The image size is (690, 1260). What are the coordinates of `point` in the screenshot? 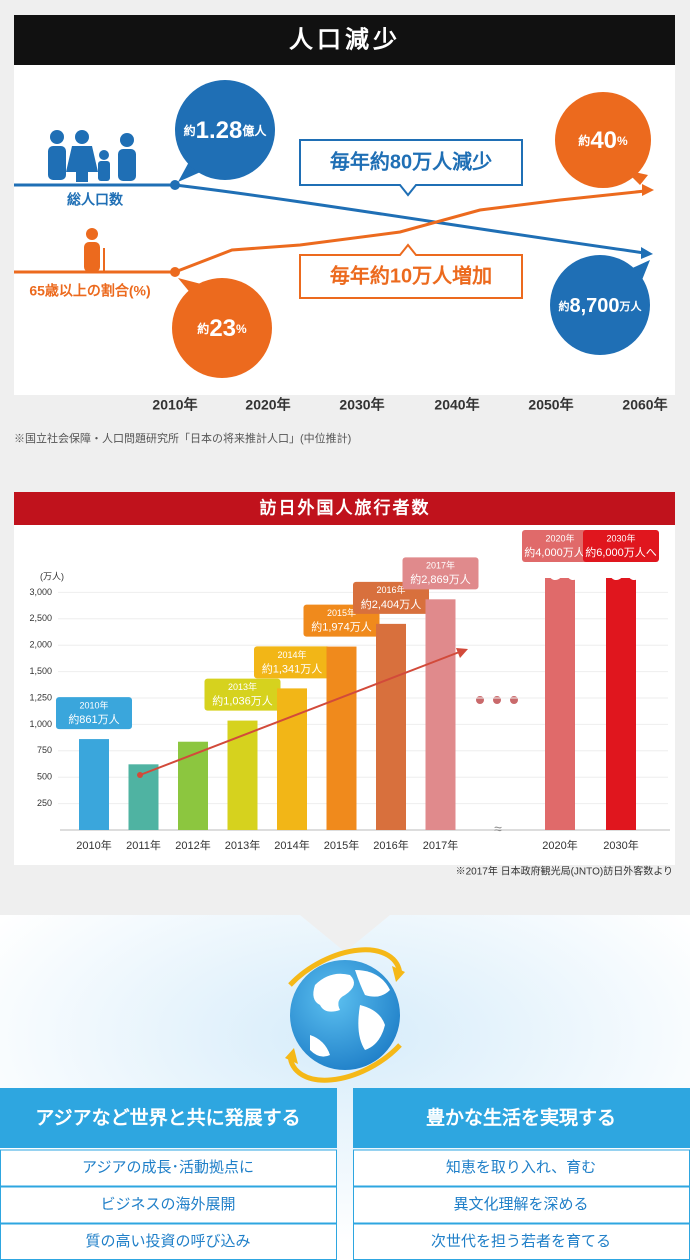 It's located at (175, 185).